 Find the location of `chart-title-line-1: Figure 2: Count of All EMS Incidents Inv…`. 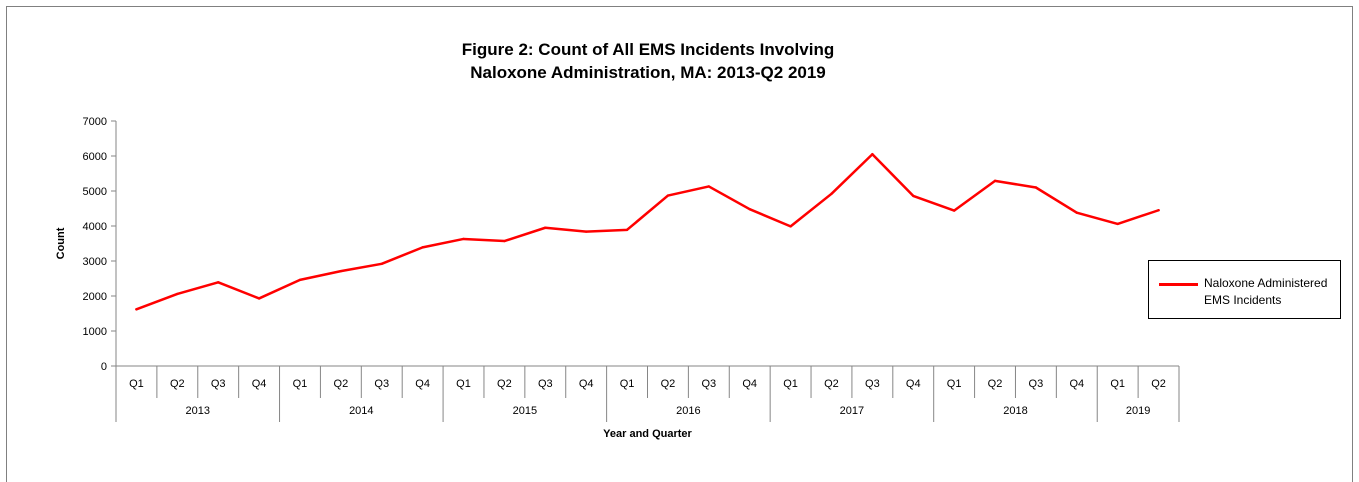

chart-title-line-1: Figure 2: Count of All EMS Incidents Inv… is located at coordinates (648, 49).